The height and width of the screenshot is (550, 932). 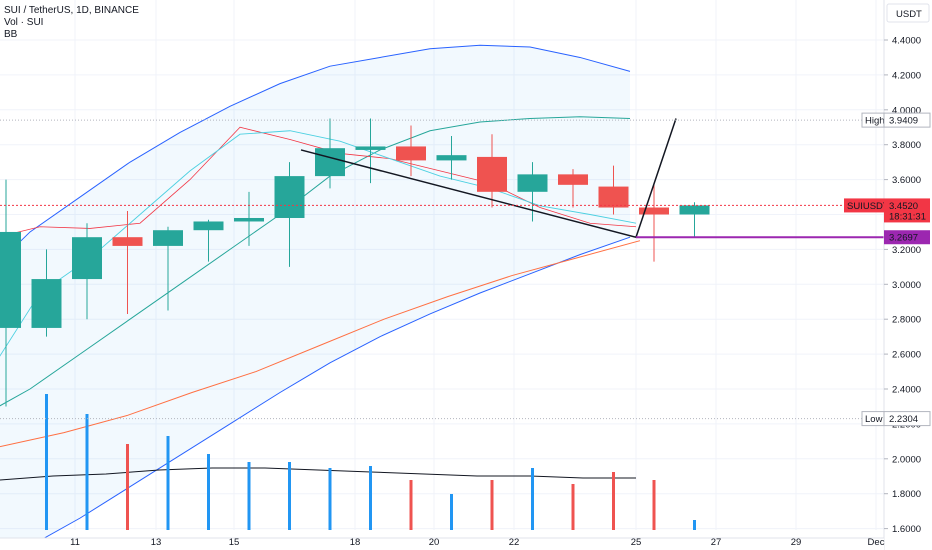 What do you see at coordinates (796, 542) in the screenshot?
I see `time-tick-label: 29` at bounding box center [796, 542].